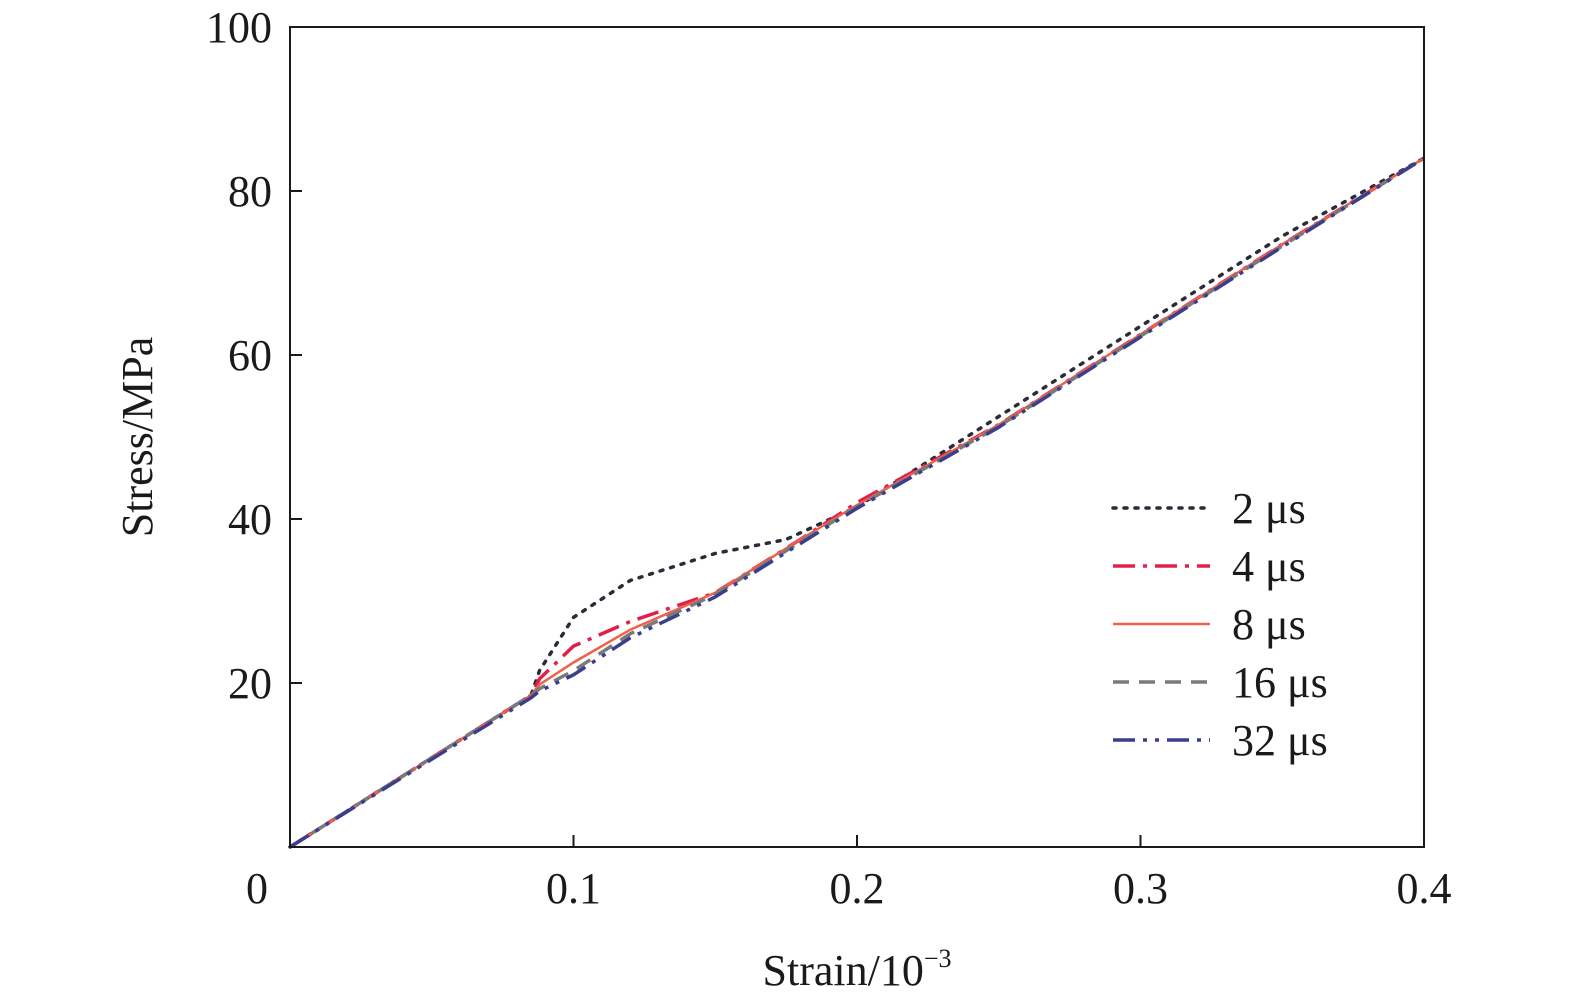 Image resolution: width=1575 pixels, height=1008 pixels. I want to click on legend-label-3: 8 μs, so click(1269, 624).